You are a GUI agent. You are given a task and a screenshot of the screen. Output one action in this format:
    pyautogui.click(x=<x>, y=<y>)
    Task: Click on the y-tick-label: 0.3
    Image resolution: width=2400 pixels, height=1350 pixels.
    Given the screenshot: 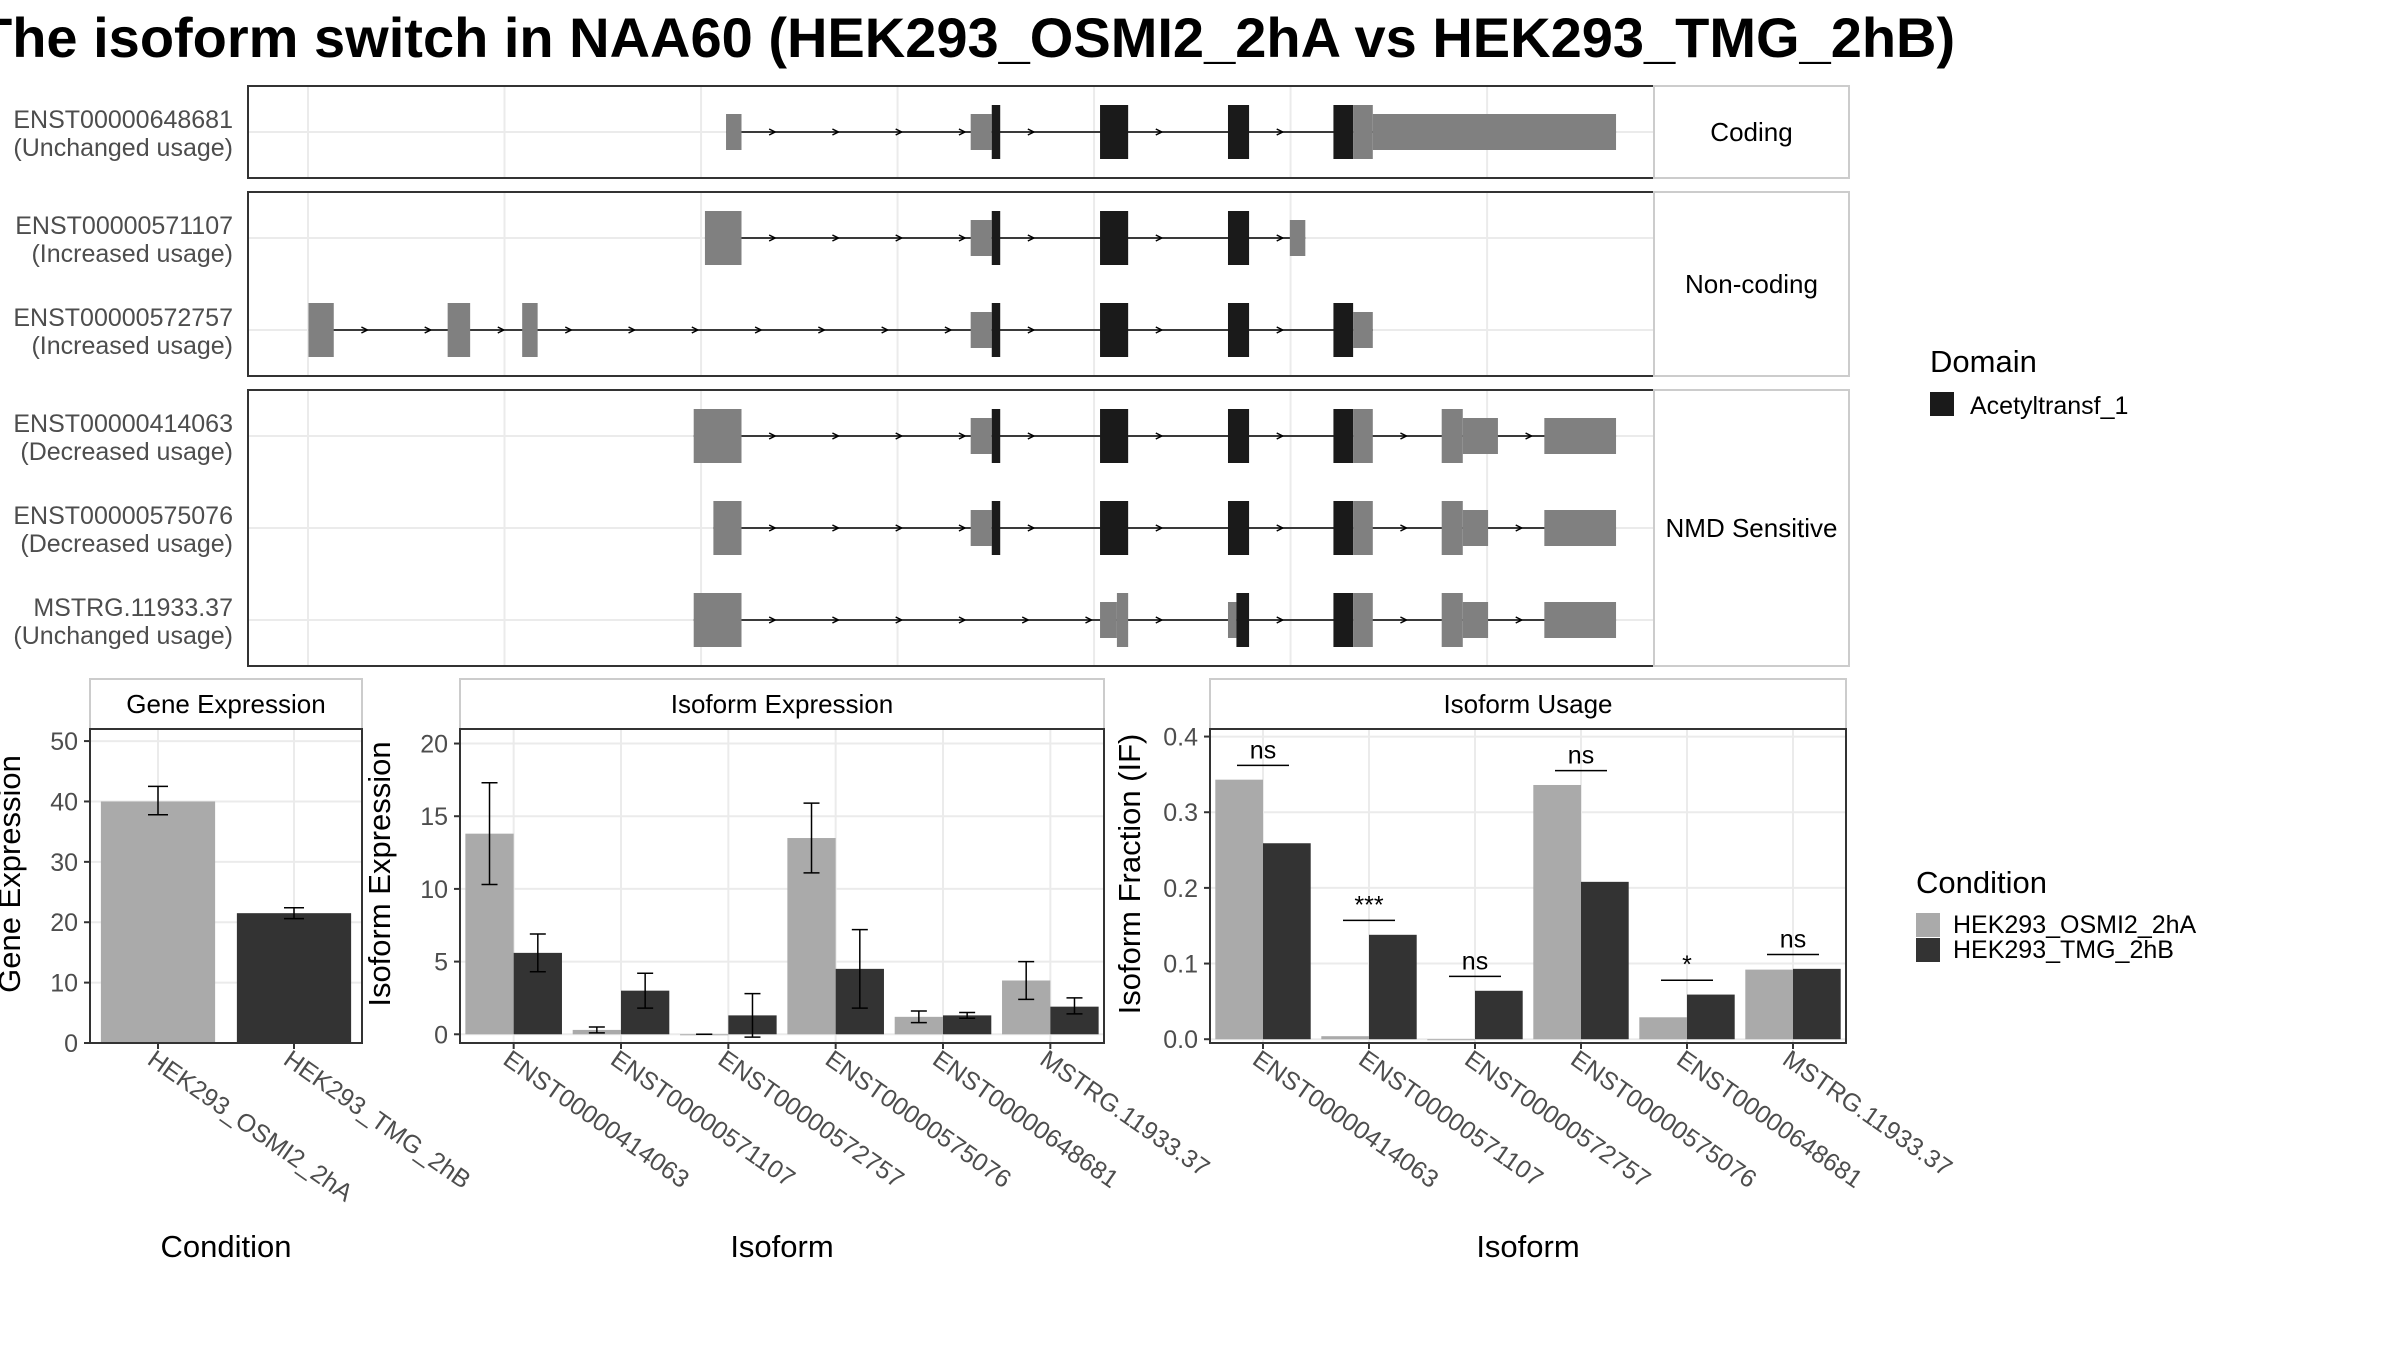 What is the action you would take?
    pyautogui.click(x=1180, y=813)
    